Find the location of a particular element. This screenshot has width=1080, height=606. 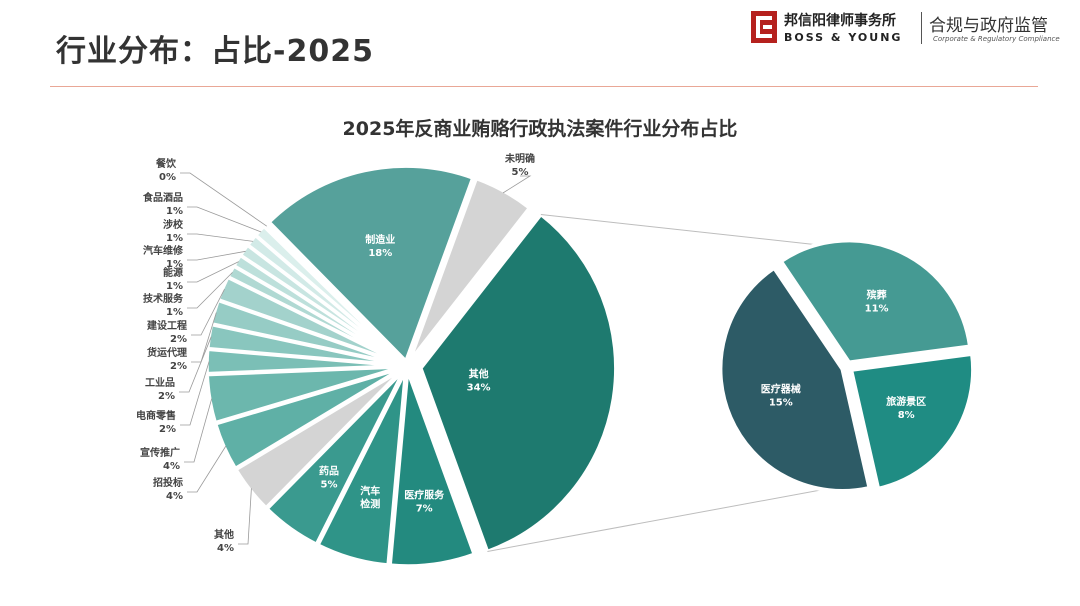

pie-label-14: 涉校 1% is located at coordinates (173, 231).